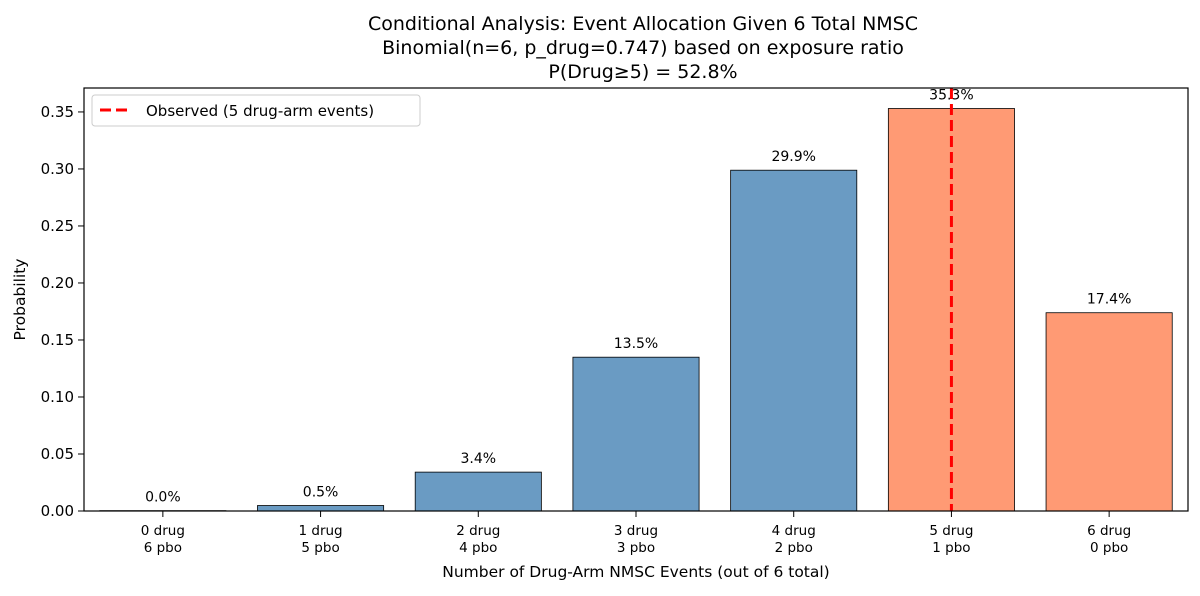  I want to click on bar-value-label: 3.4%, so click(478, 459).